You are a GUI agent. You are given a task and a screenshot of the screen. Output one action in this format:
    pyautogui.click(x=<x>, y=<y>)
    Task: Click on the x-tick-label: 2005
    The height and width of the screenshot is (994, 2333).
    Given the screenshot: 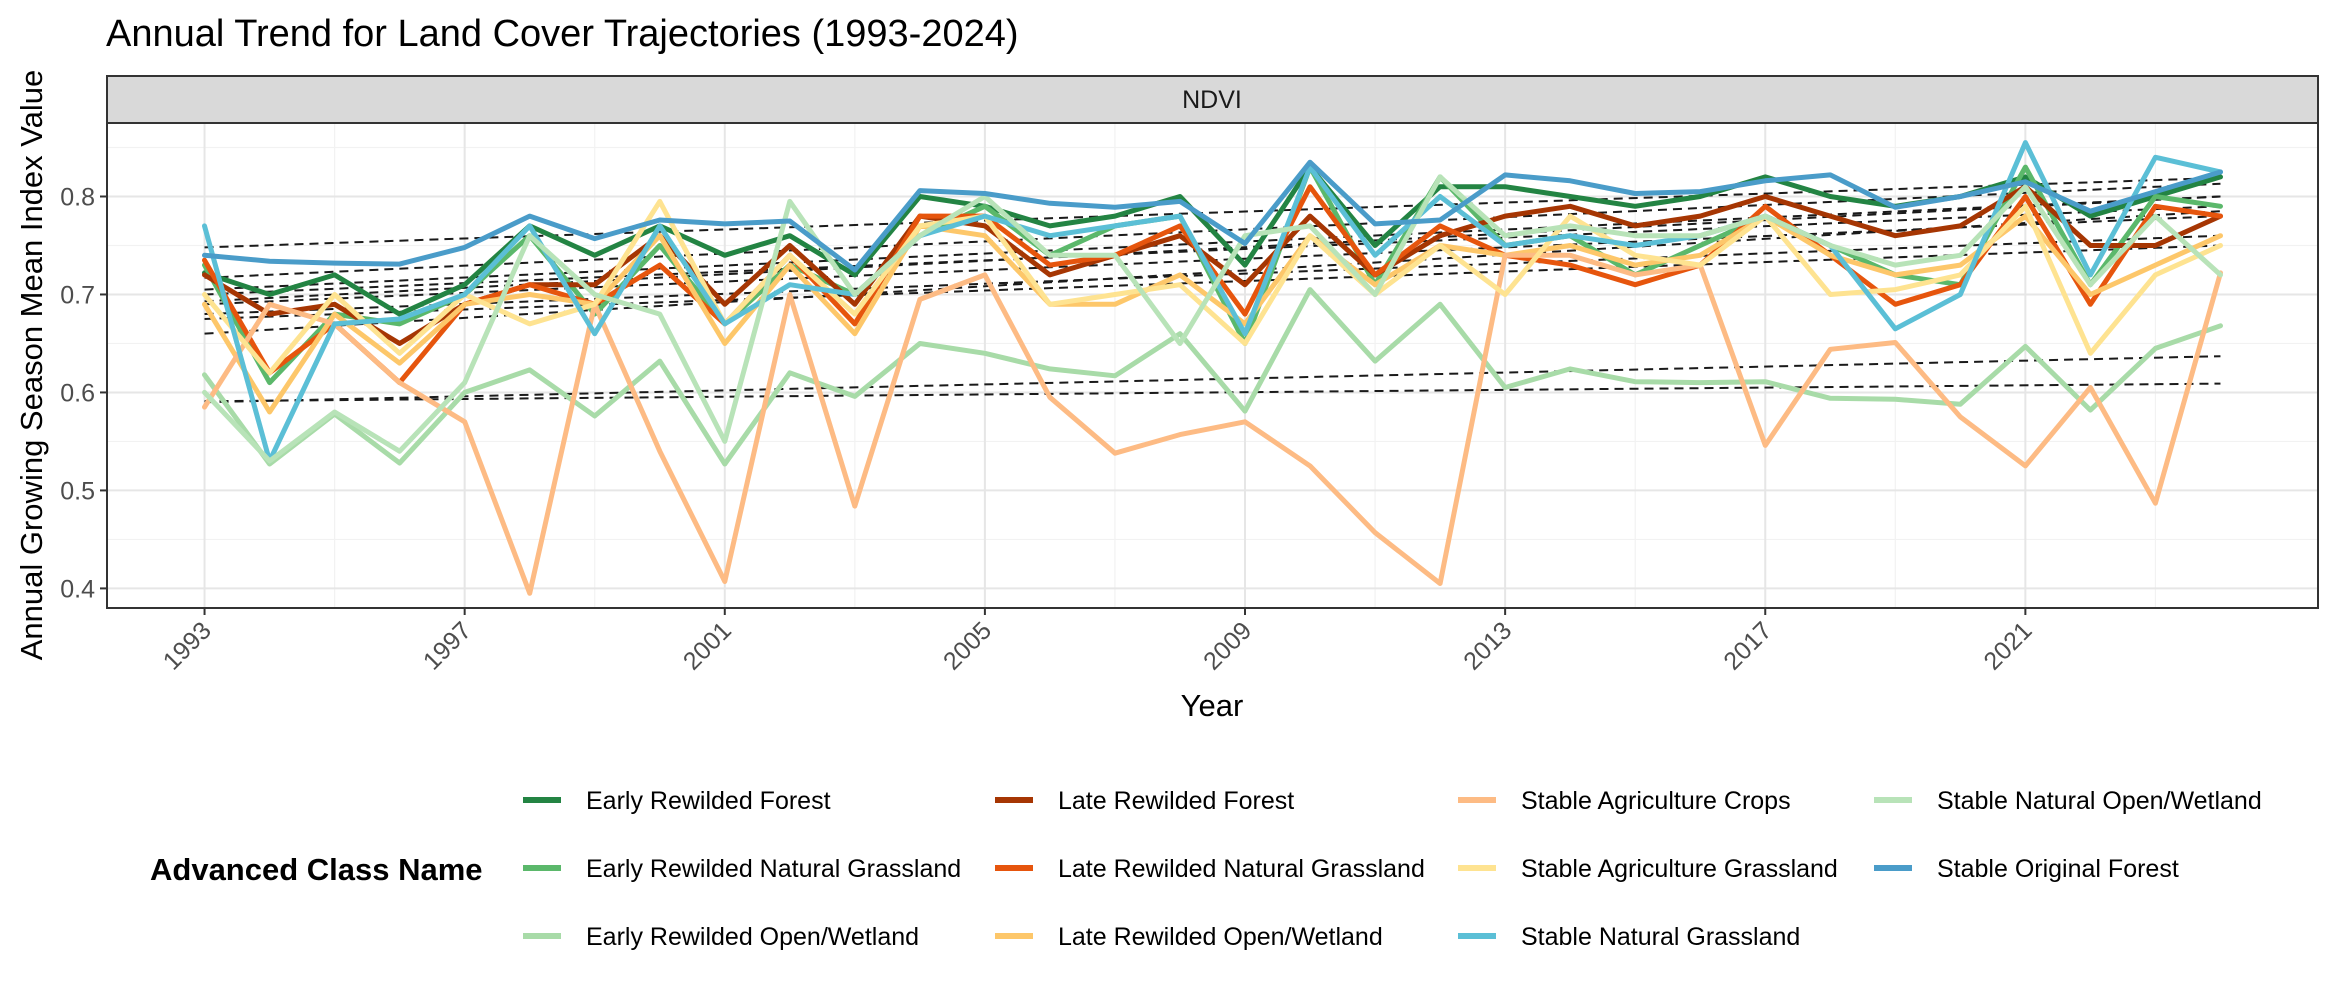 What is the action you would take?
    pyautogui.click(x=967, y=645)
    